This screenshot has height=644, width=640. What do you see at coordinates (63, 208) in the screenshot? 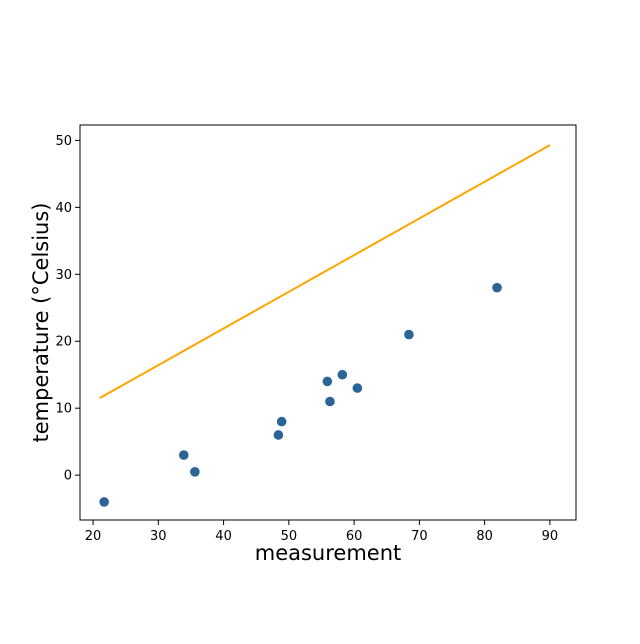
I see `y-tick-label: 40` at bounding box center [63, 208].